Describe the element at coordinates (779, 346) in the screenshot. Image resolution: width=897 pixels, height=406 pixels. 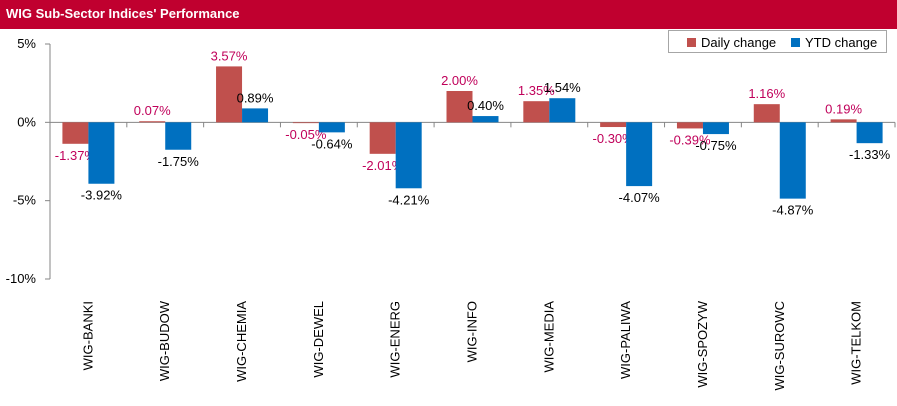
I see `x-category-label: WIG-SUROWC` at that location.